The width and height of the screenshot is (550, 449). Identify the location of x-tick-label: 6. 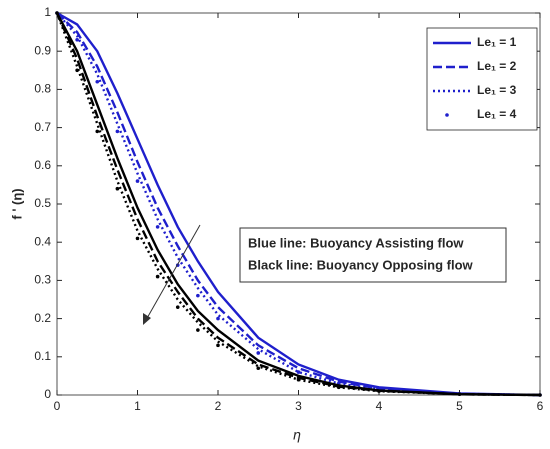
(540, 406).